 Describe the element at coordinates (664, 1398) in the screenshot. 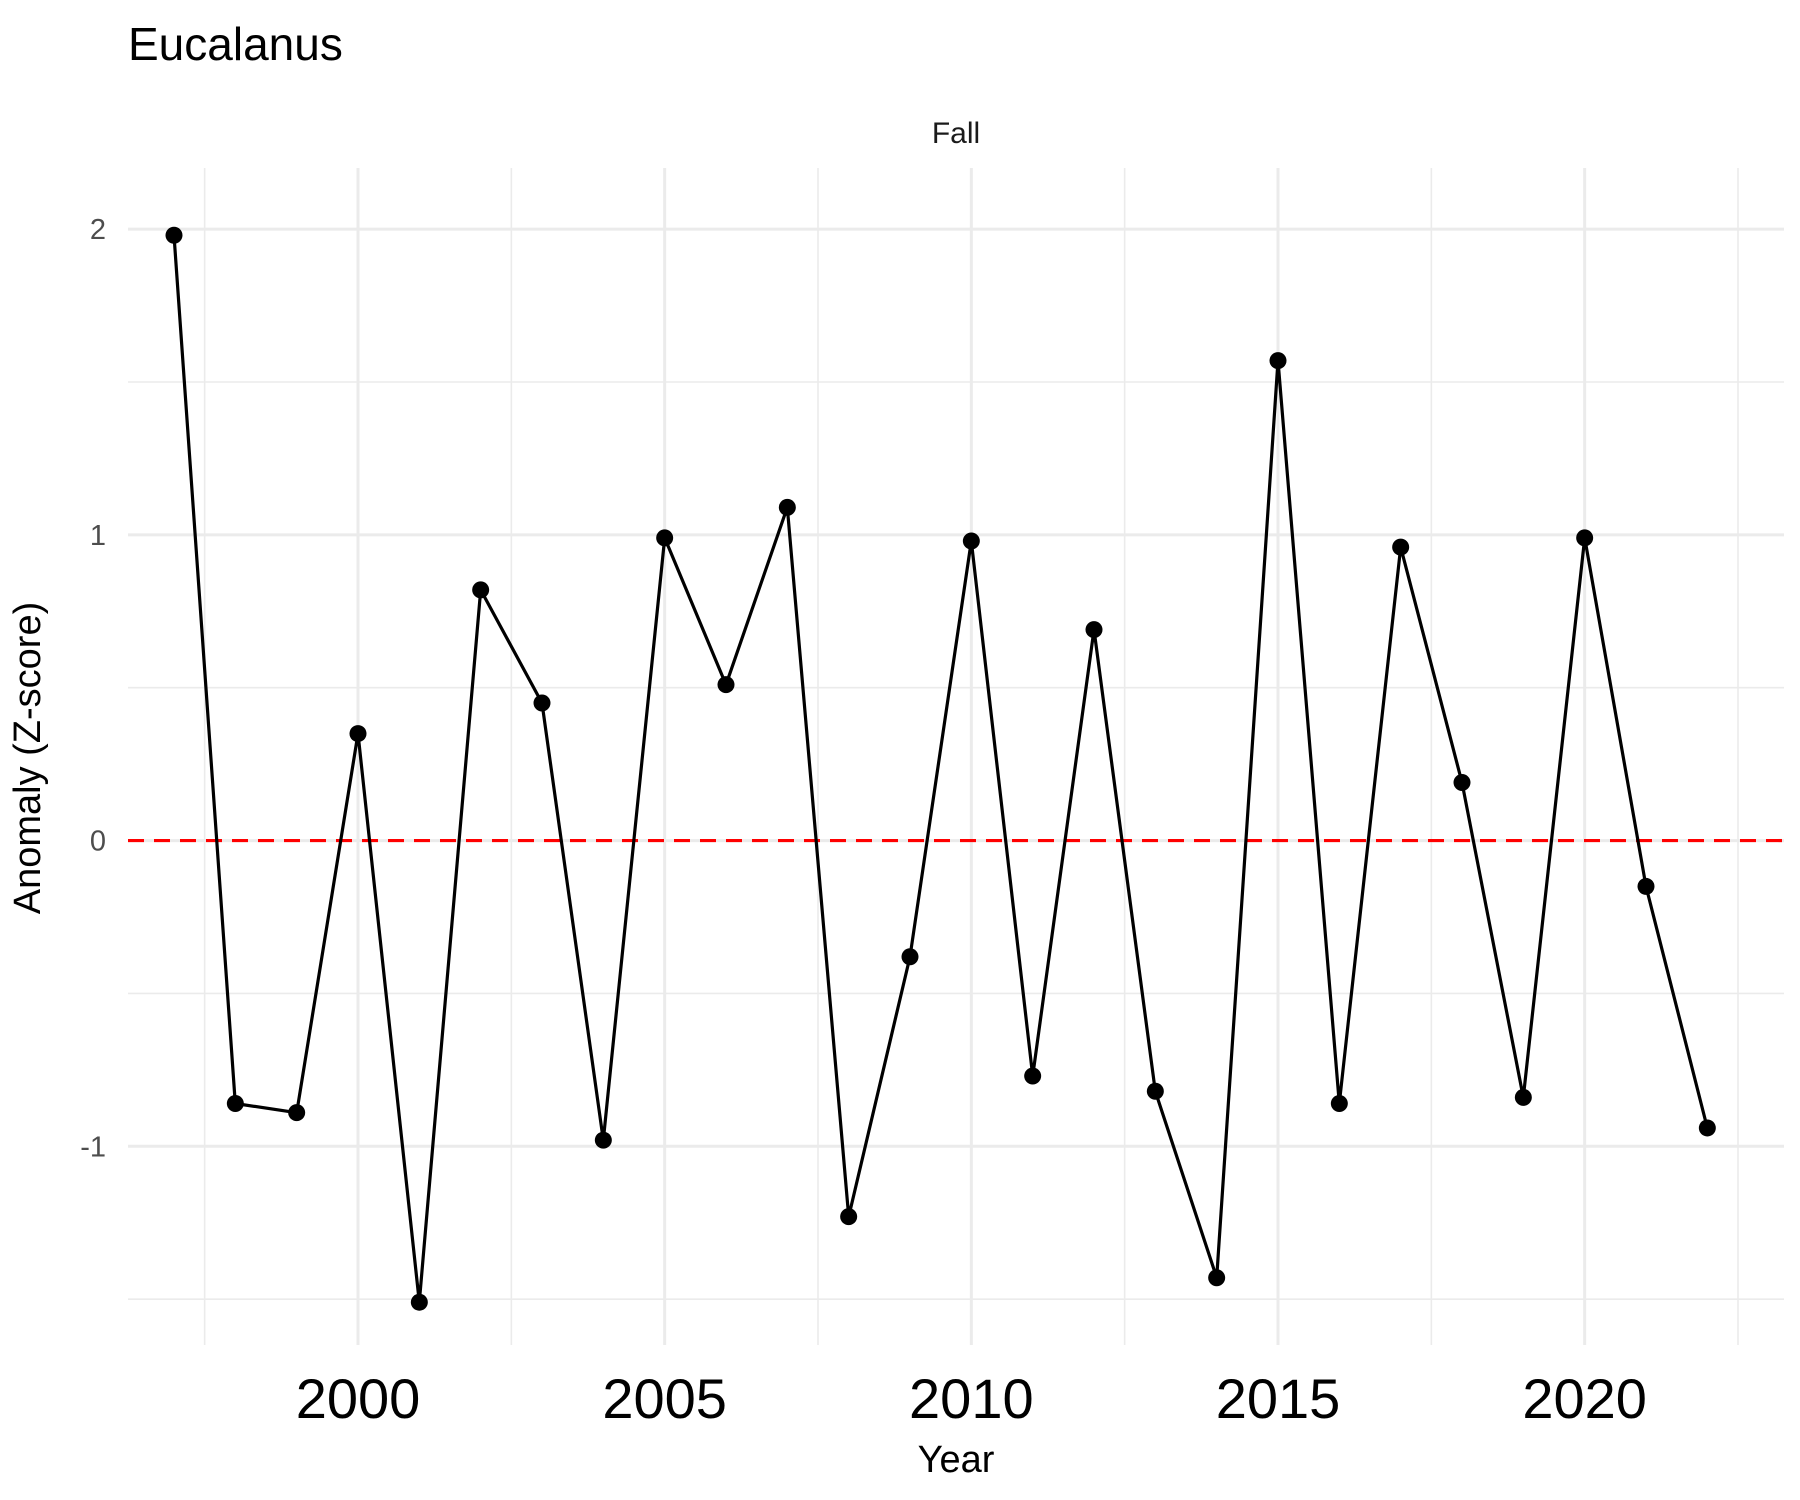

I see `x-tick-label-1: 2005` at that location.